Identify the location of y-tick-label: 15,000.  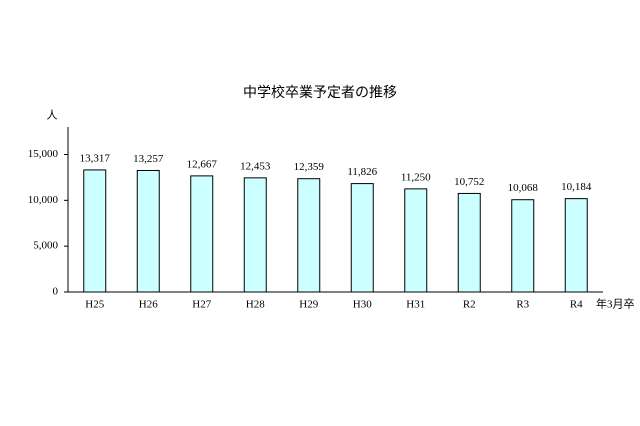
(43, 154).